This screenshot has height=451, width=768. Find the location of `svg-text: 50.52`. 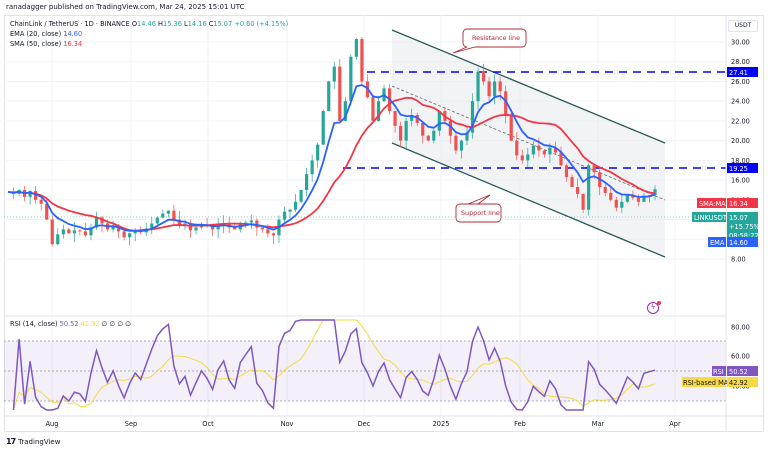

svg-text: 50.52 is located at coordinates (738, 372).